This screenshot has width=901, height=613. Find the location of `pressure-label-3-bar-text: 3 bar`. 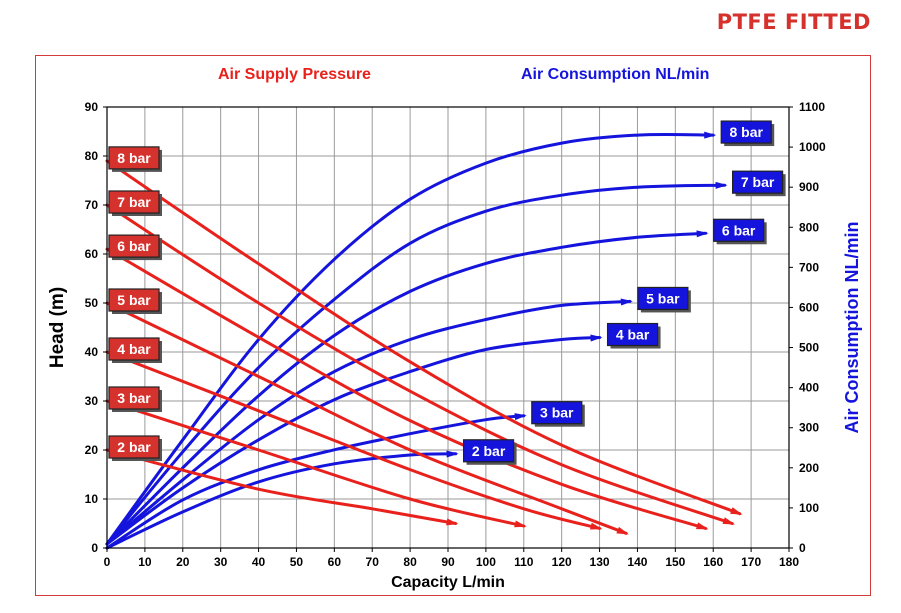

pressure-label-3-bar-text: 3 bar is located at coordinates (134, 398).